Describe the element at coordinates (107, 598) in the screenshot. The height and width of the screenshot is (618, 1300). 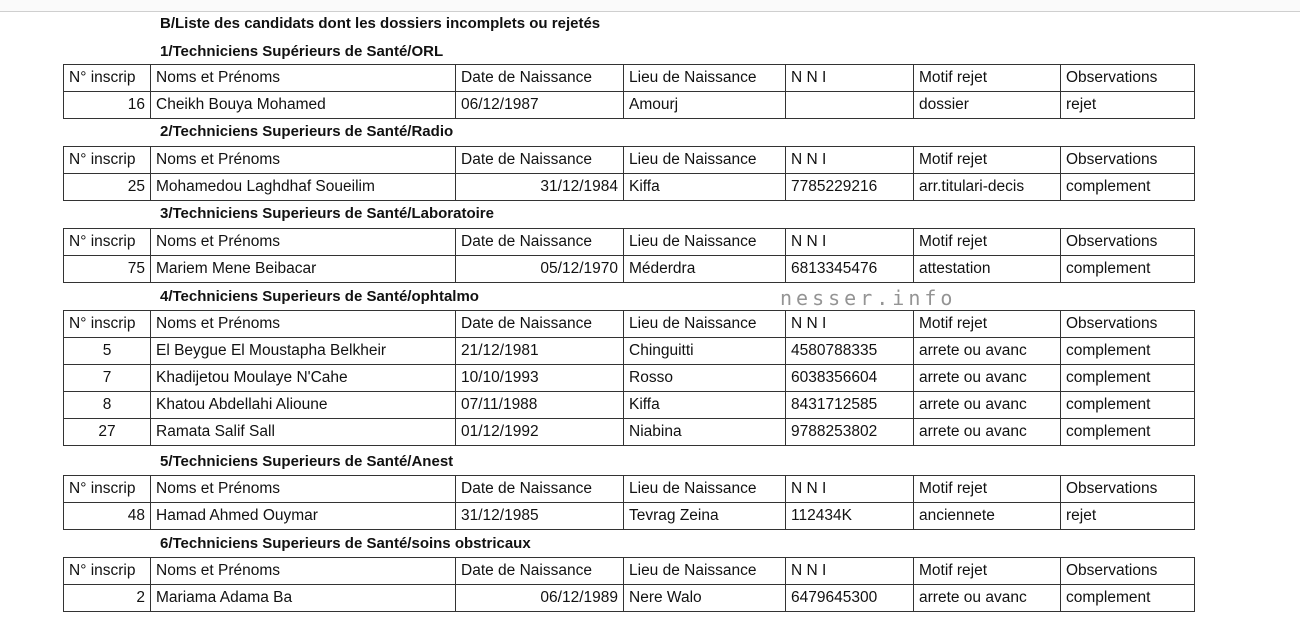
I see `table-cell: 2` at that location.